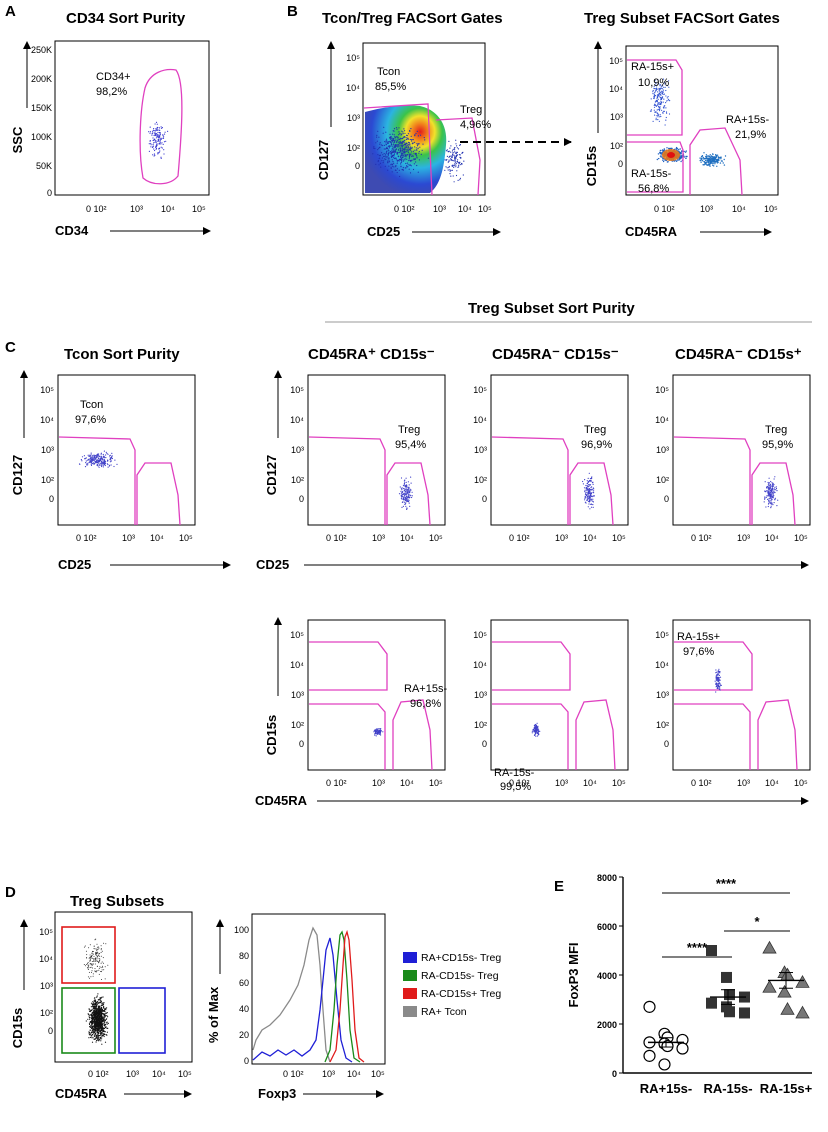  I want to click on legend-item: RA+CD15s- Treg, so click(461, 958).